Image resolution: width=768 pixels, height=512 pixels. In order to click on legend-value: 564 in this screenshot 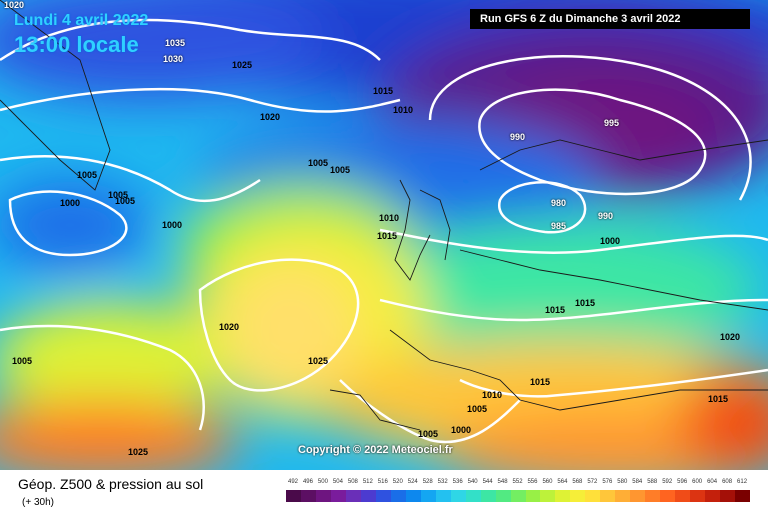, I will do `click(562, 482)`.